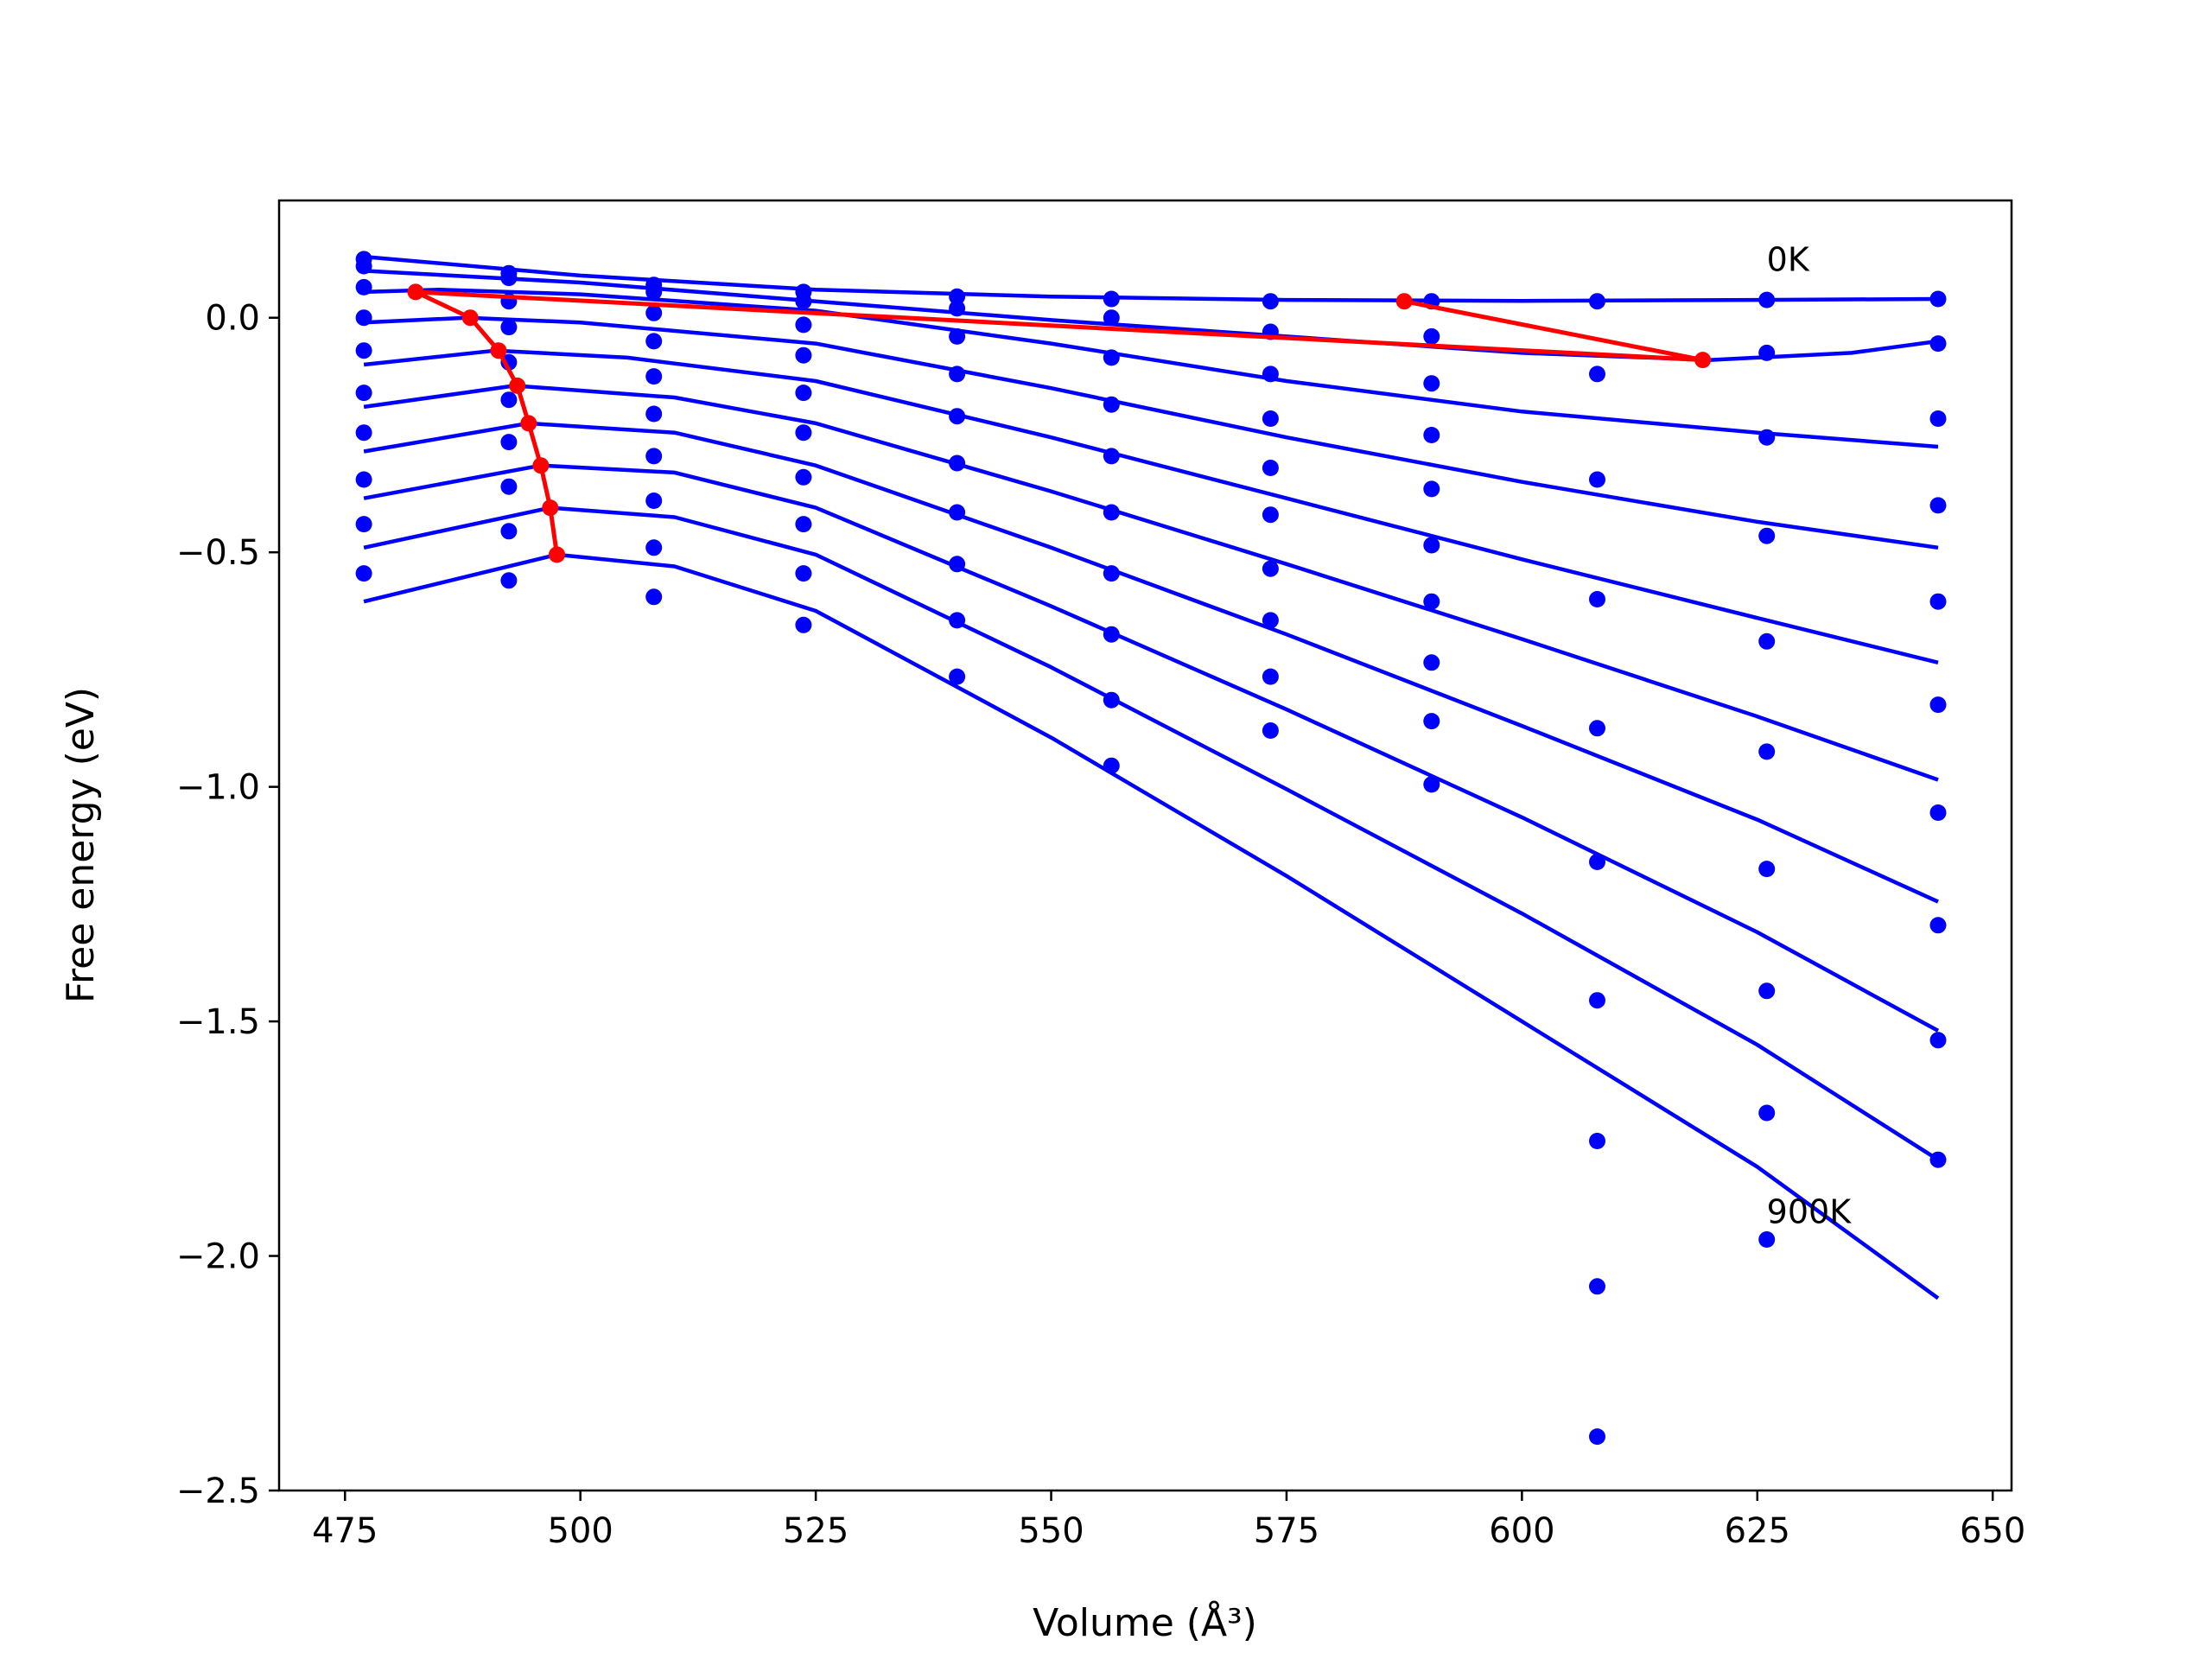 This screenshot has width=2212, height=1659. Describe the element at coordinates (1810, 1212) in the screenshot. I see `annotation-label: 900K` at that location.